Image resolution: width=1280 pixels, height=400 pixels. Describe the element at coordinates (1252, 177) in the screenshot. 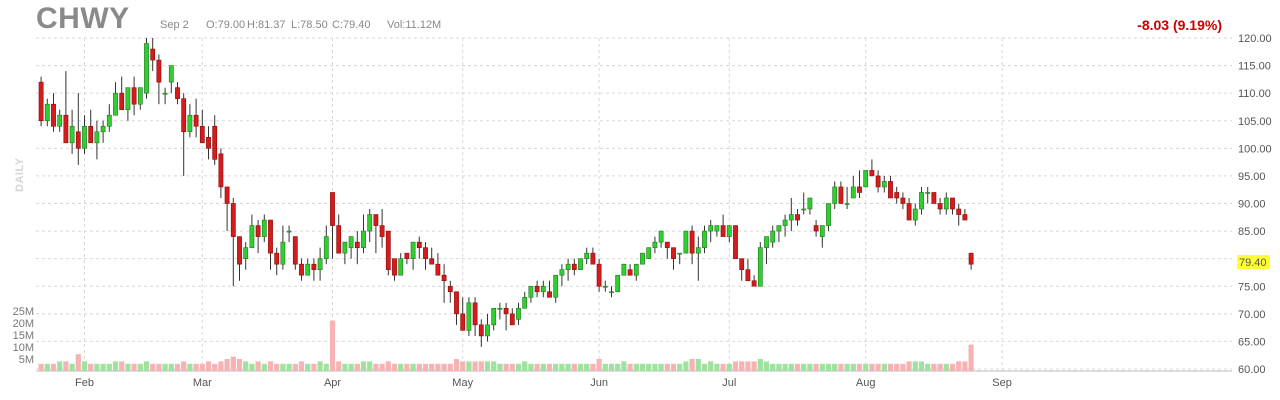

I see `y-tick-label: 95.00` at that location.